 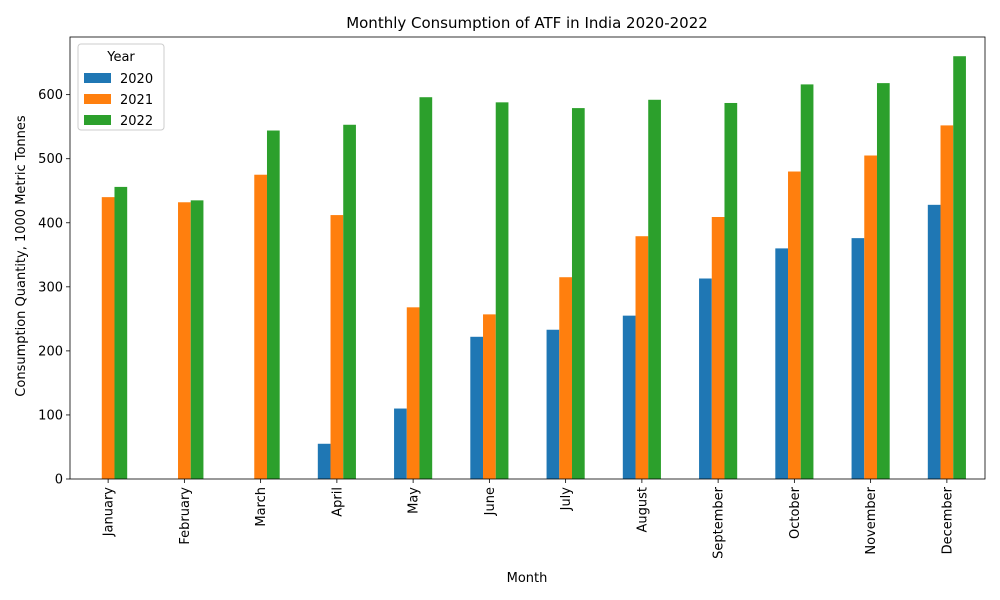 I want to click on bar-2022-november, so click(x=883, y=281).